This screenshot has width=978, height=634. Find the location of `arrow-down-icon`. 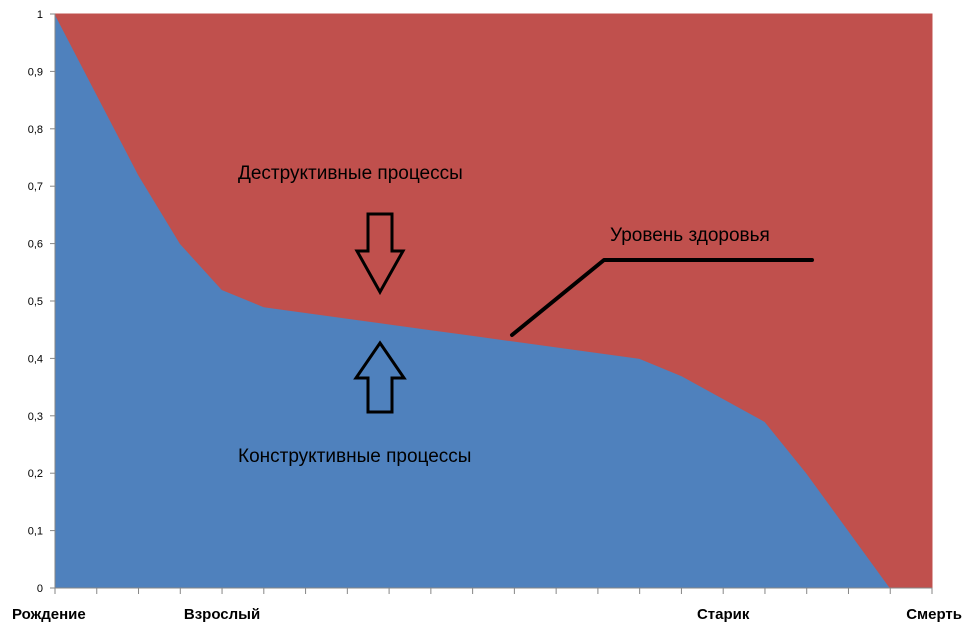

arrow-down-icon is located at coordinates (380, 254).